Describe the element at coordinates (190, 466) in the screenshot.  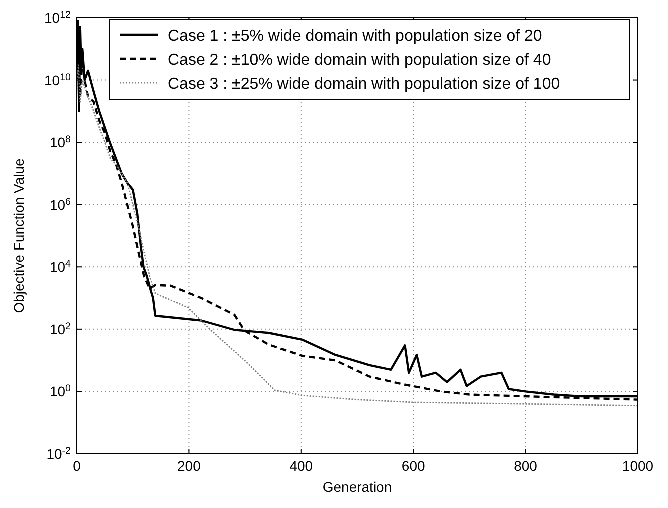
I see `x-tick-label: 200` at that location.